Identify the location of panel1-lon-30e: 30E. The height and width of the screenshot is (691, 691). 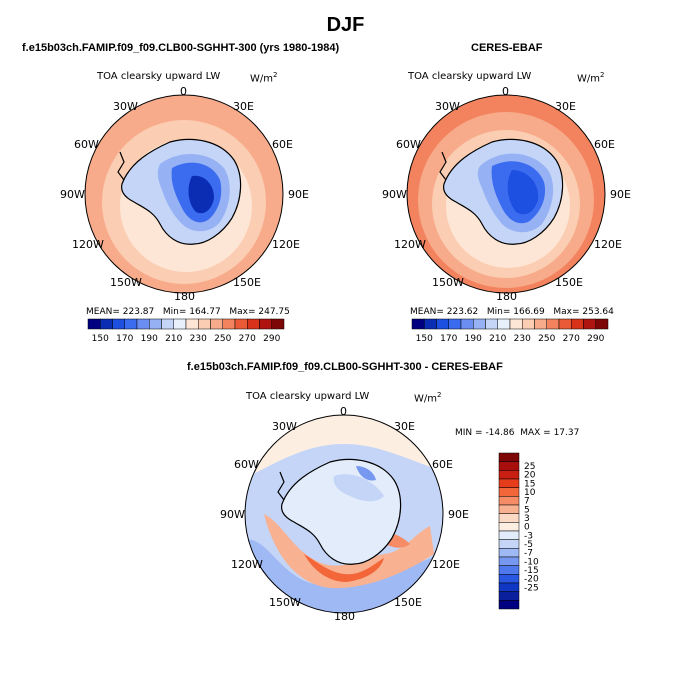
(243, 106).